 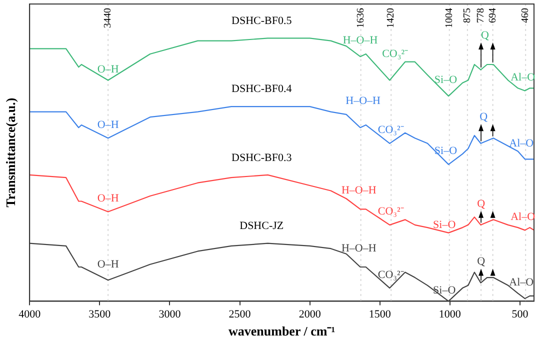 I want to click on x-tick-label: 500, so click(x=520, y=314).